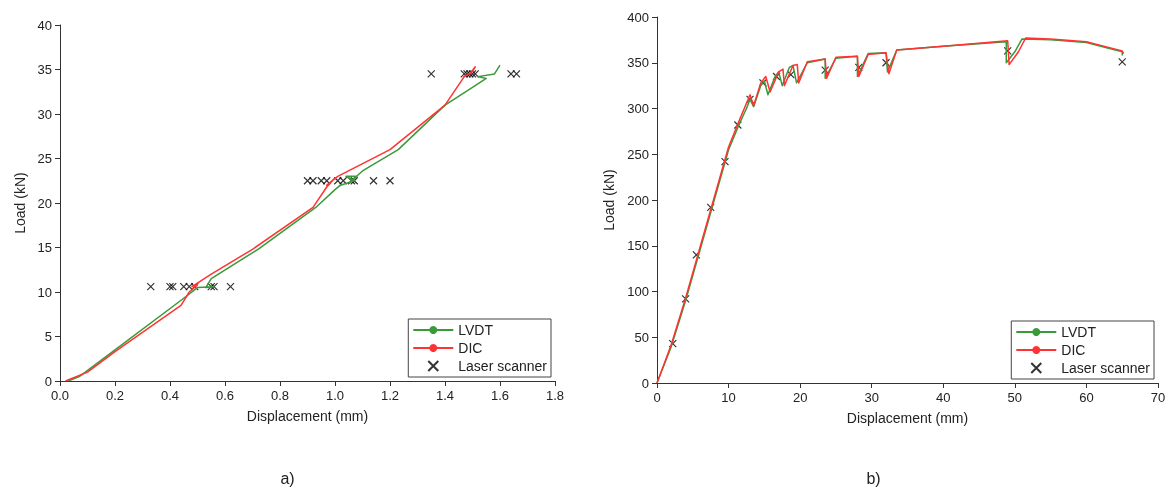  I want to click on x-tick-label: 0, so click(657, 397).